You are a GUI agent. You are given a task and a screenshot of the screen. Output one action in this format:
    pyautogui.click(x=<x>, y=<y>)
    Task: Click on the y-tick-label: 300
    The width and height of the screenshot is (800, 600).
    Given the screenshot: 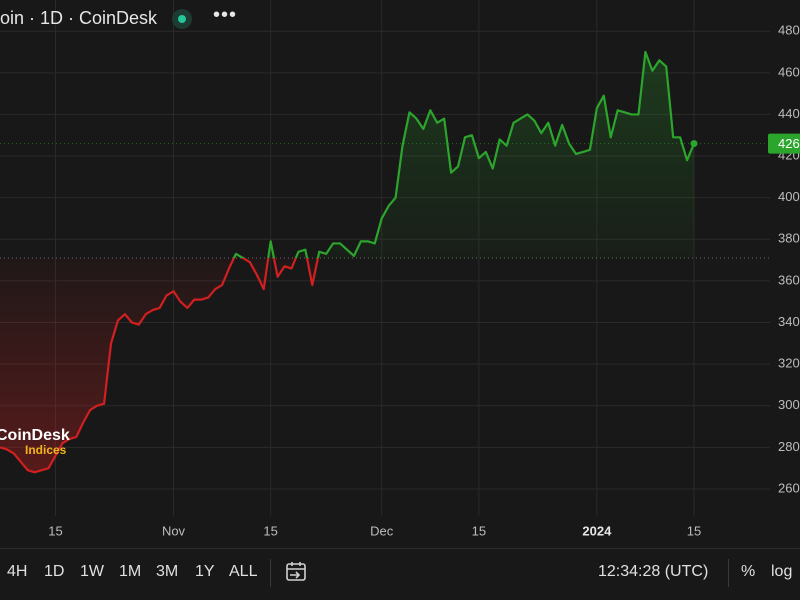 What is the action you would take?
    pyautogui.click(x=789, y=404)
    